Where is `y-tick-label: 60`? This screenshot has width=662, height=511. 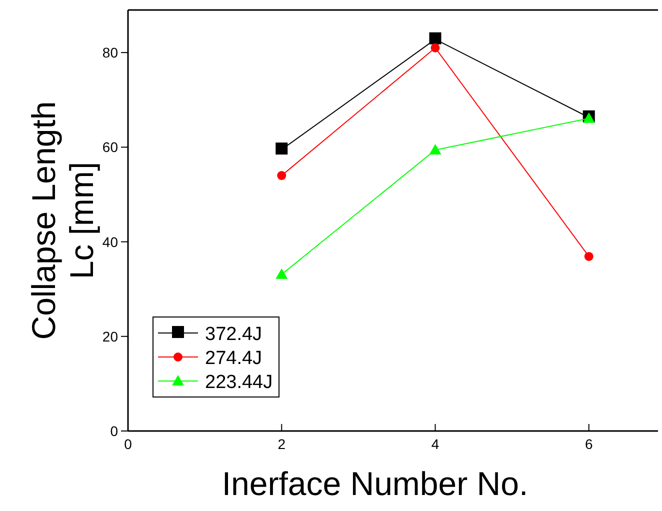 y-tick-label: 60 is located at coordinates (110, 147).